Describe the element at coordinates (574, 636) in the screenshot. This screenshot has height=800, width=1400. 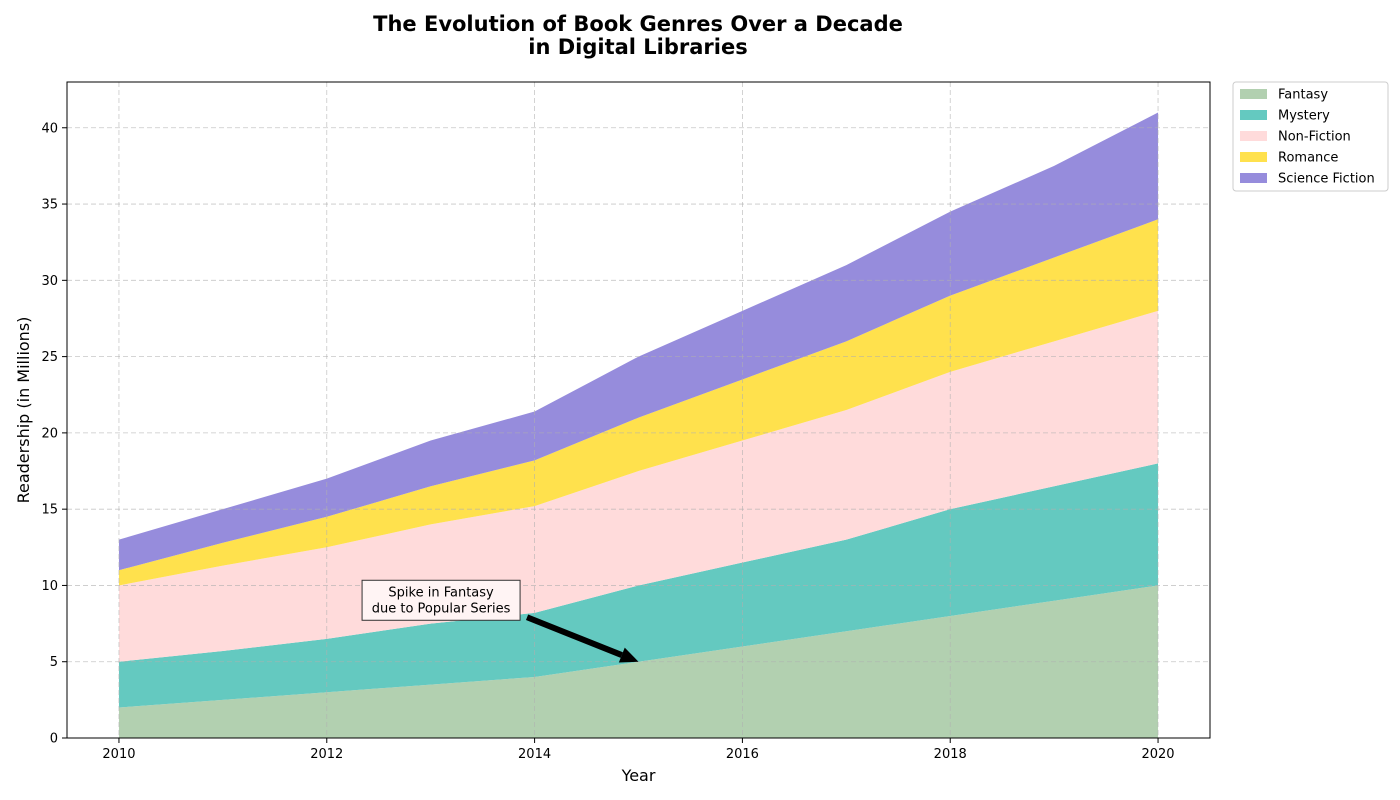
I see `annotation-arrow-shaft` at that location.